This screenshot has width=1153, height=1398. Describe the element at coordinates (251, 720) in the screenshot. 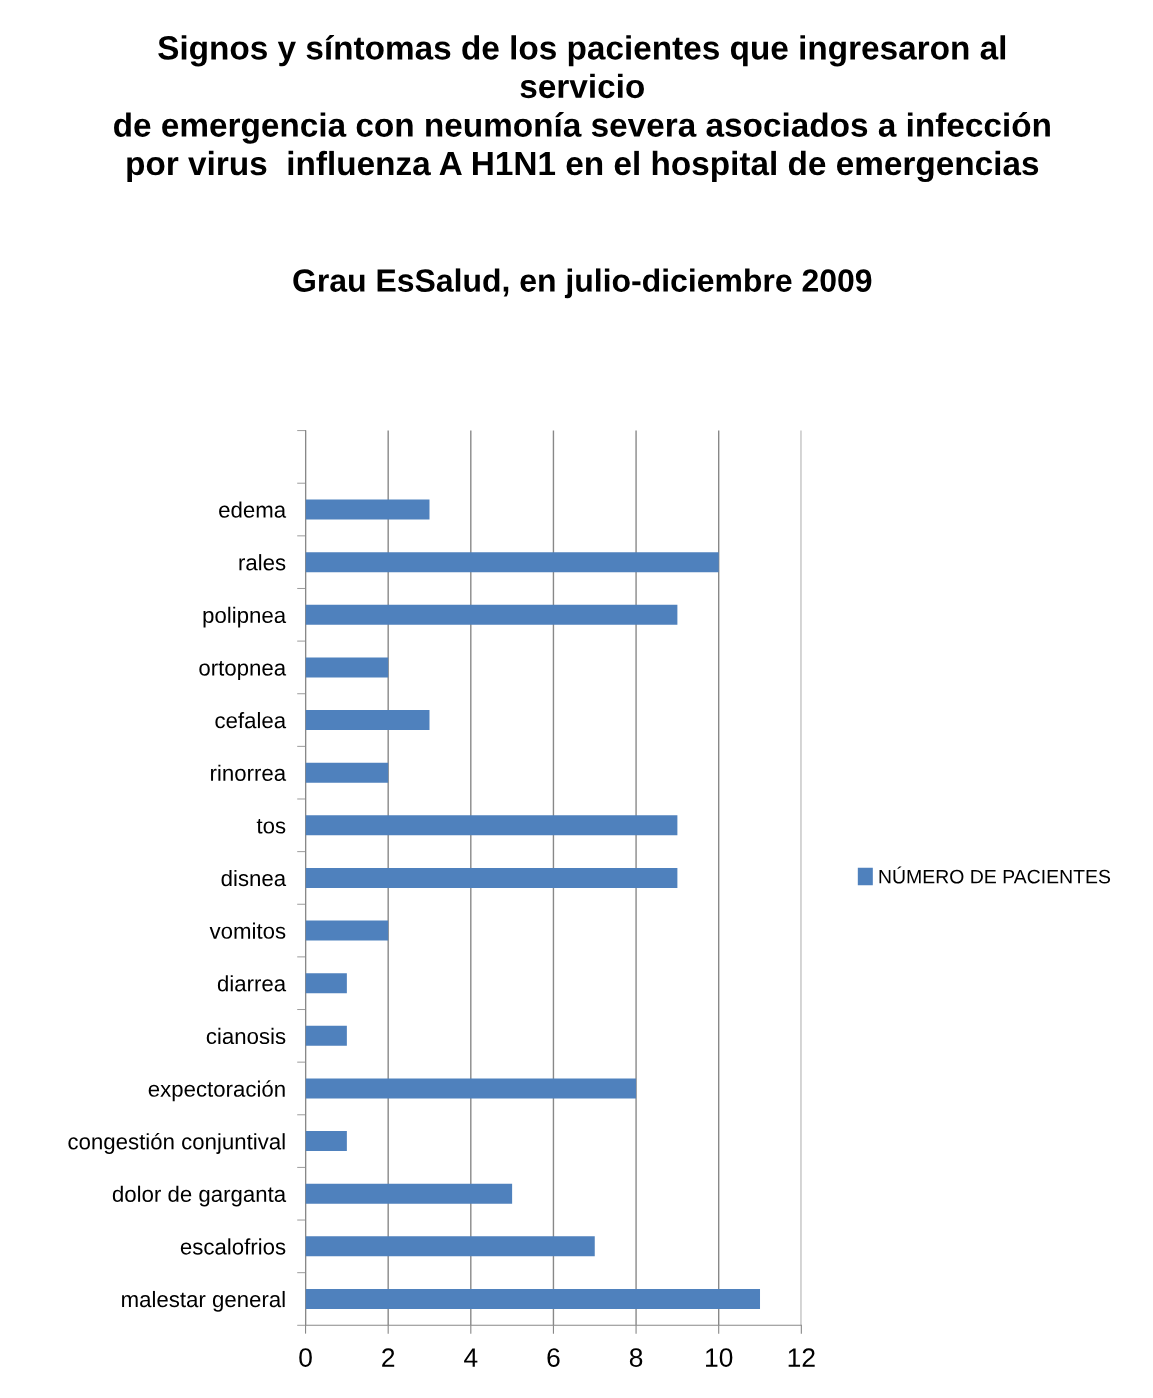

I see `y-tick-label: cefalea` at that location.